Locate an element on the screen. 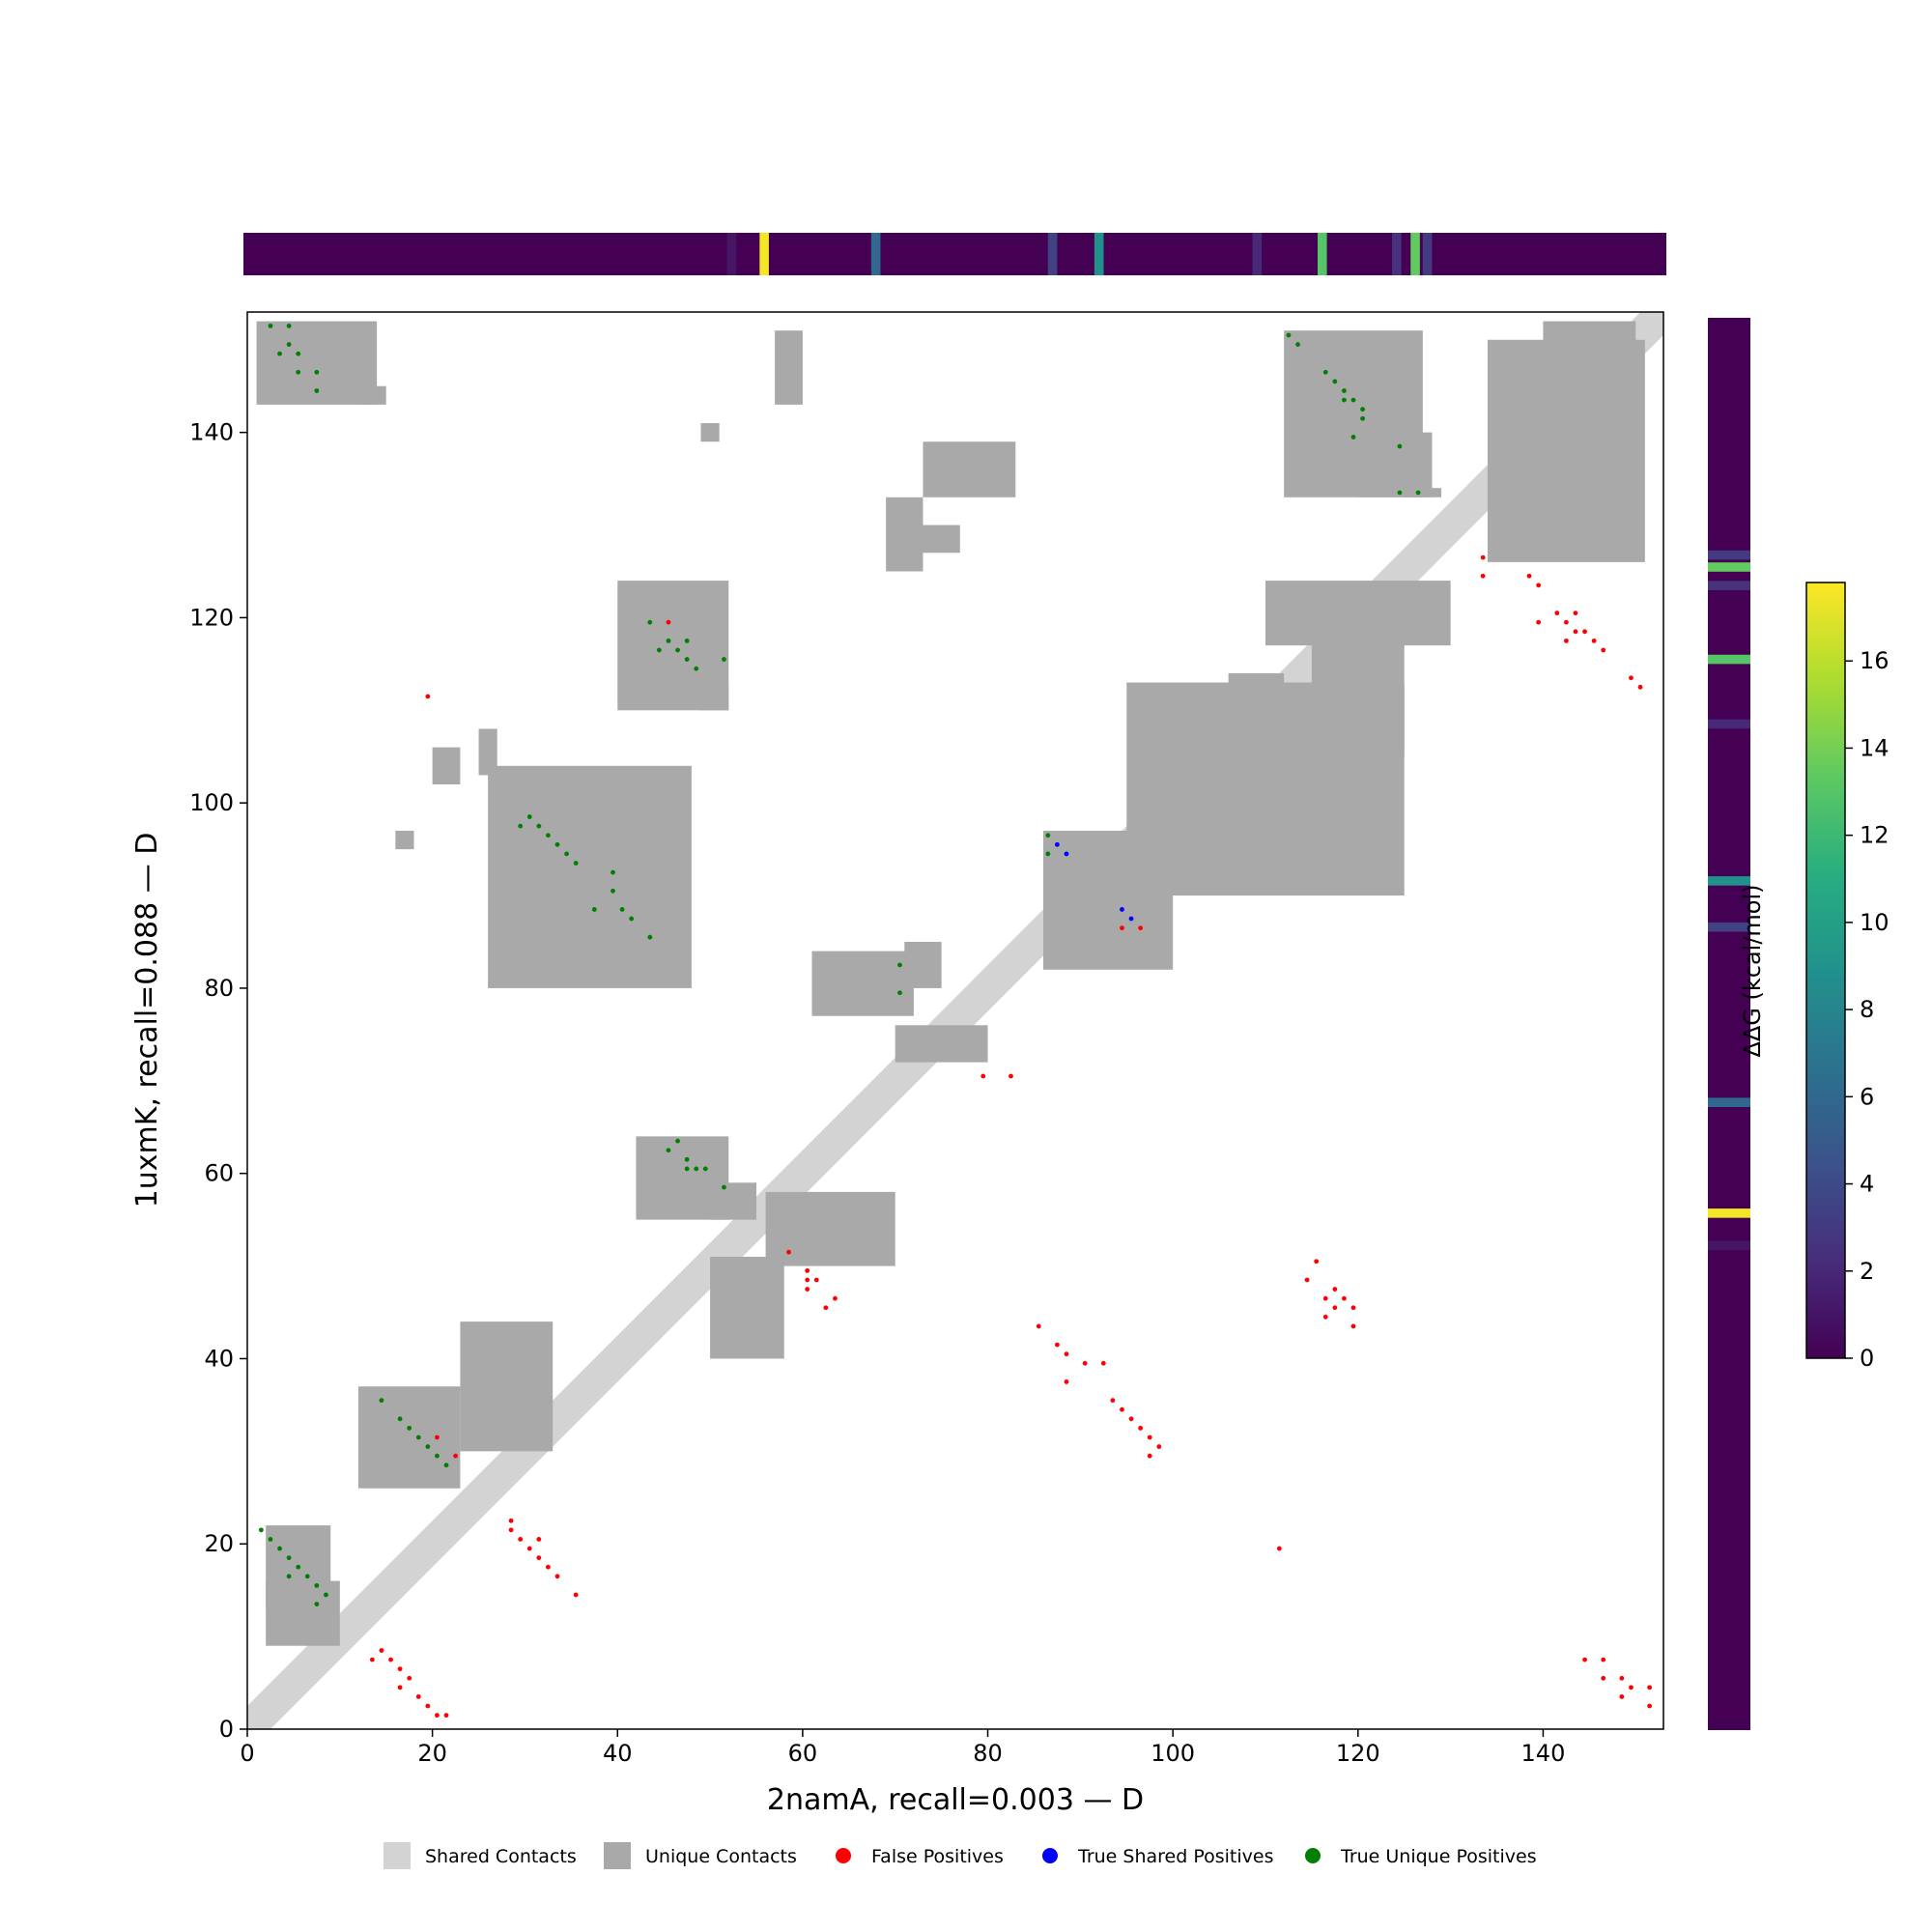 This screenshot has width=1932, height=1932. x-tick-label: 120 is located at coordinates (1358, 1753).